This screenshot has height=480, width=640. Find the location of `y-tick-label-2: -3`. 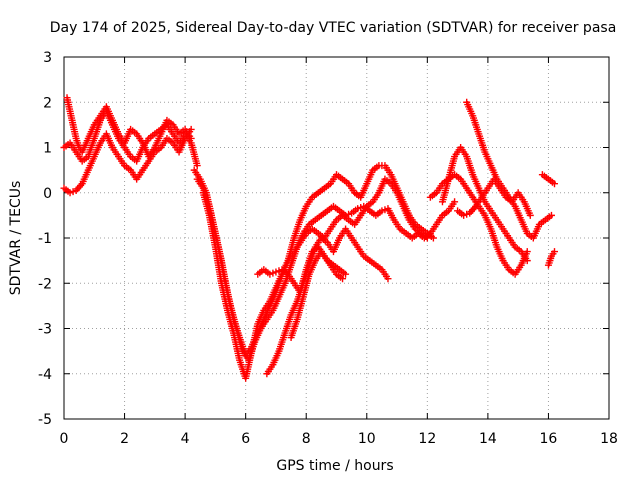

y-tick-label-2: -3 is located at coordinates (45, 330).